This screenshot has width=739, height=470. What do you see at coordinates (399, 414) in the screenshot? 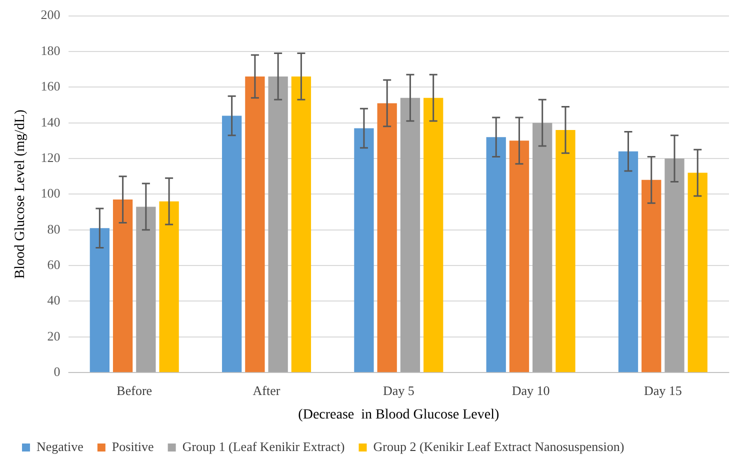
I see `x-axis-title: (Decrease in Blood Glucose Level)` at bounding box center [399, 414].